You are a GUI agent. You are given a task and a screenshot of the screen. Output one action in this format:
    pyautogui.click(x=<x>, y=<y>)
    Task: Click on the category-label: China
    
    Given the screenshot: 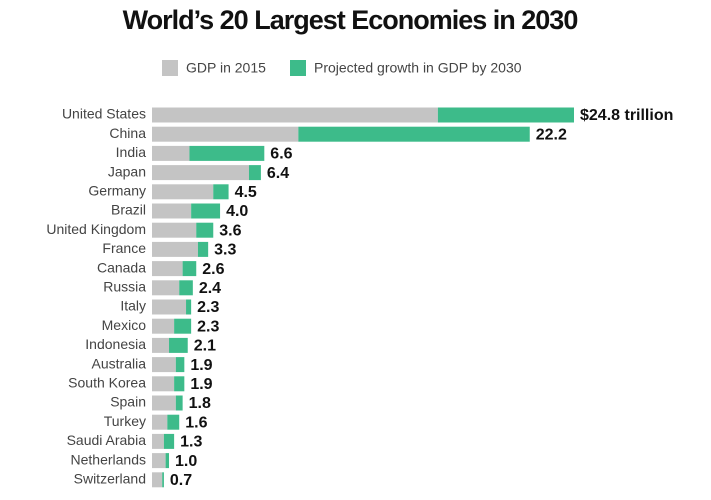 What is the action you would take?
    pyautogui.click(x=127, y=133)
    